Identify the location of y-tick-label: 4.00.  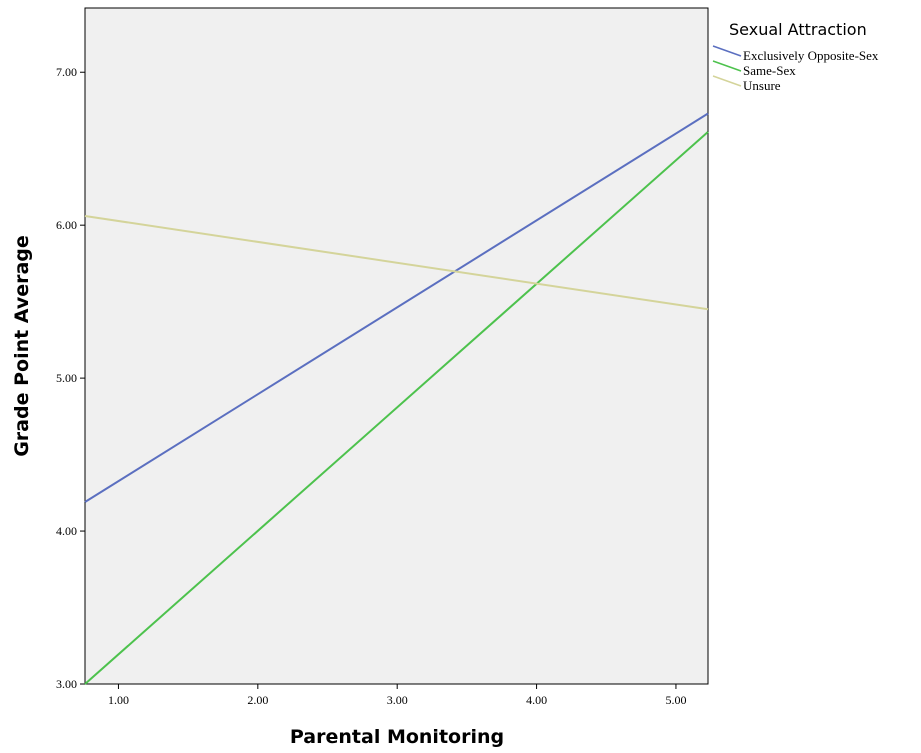
(66, 531).